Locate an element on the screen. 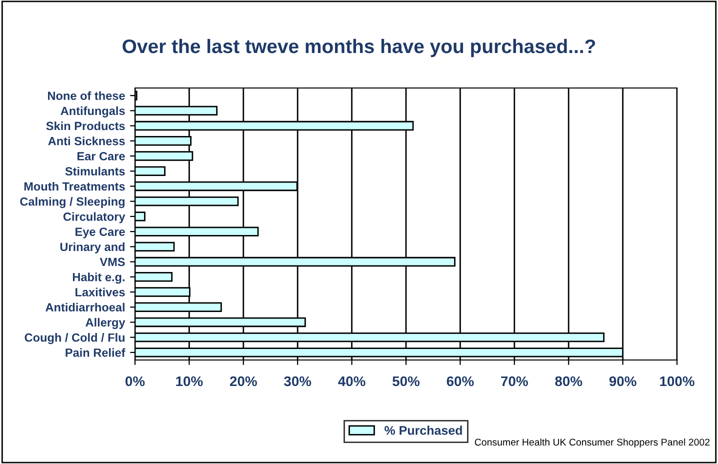 Image resolution: width=718 pixels, height=464 pixels. x-tick-label: 20% is located at coordinates (243, 381).